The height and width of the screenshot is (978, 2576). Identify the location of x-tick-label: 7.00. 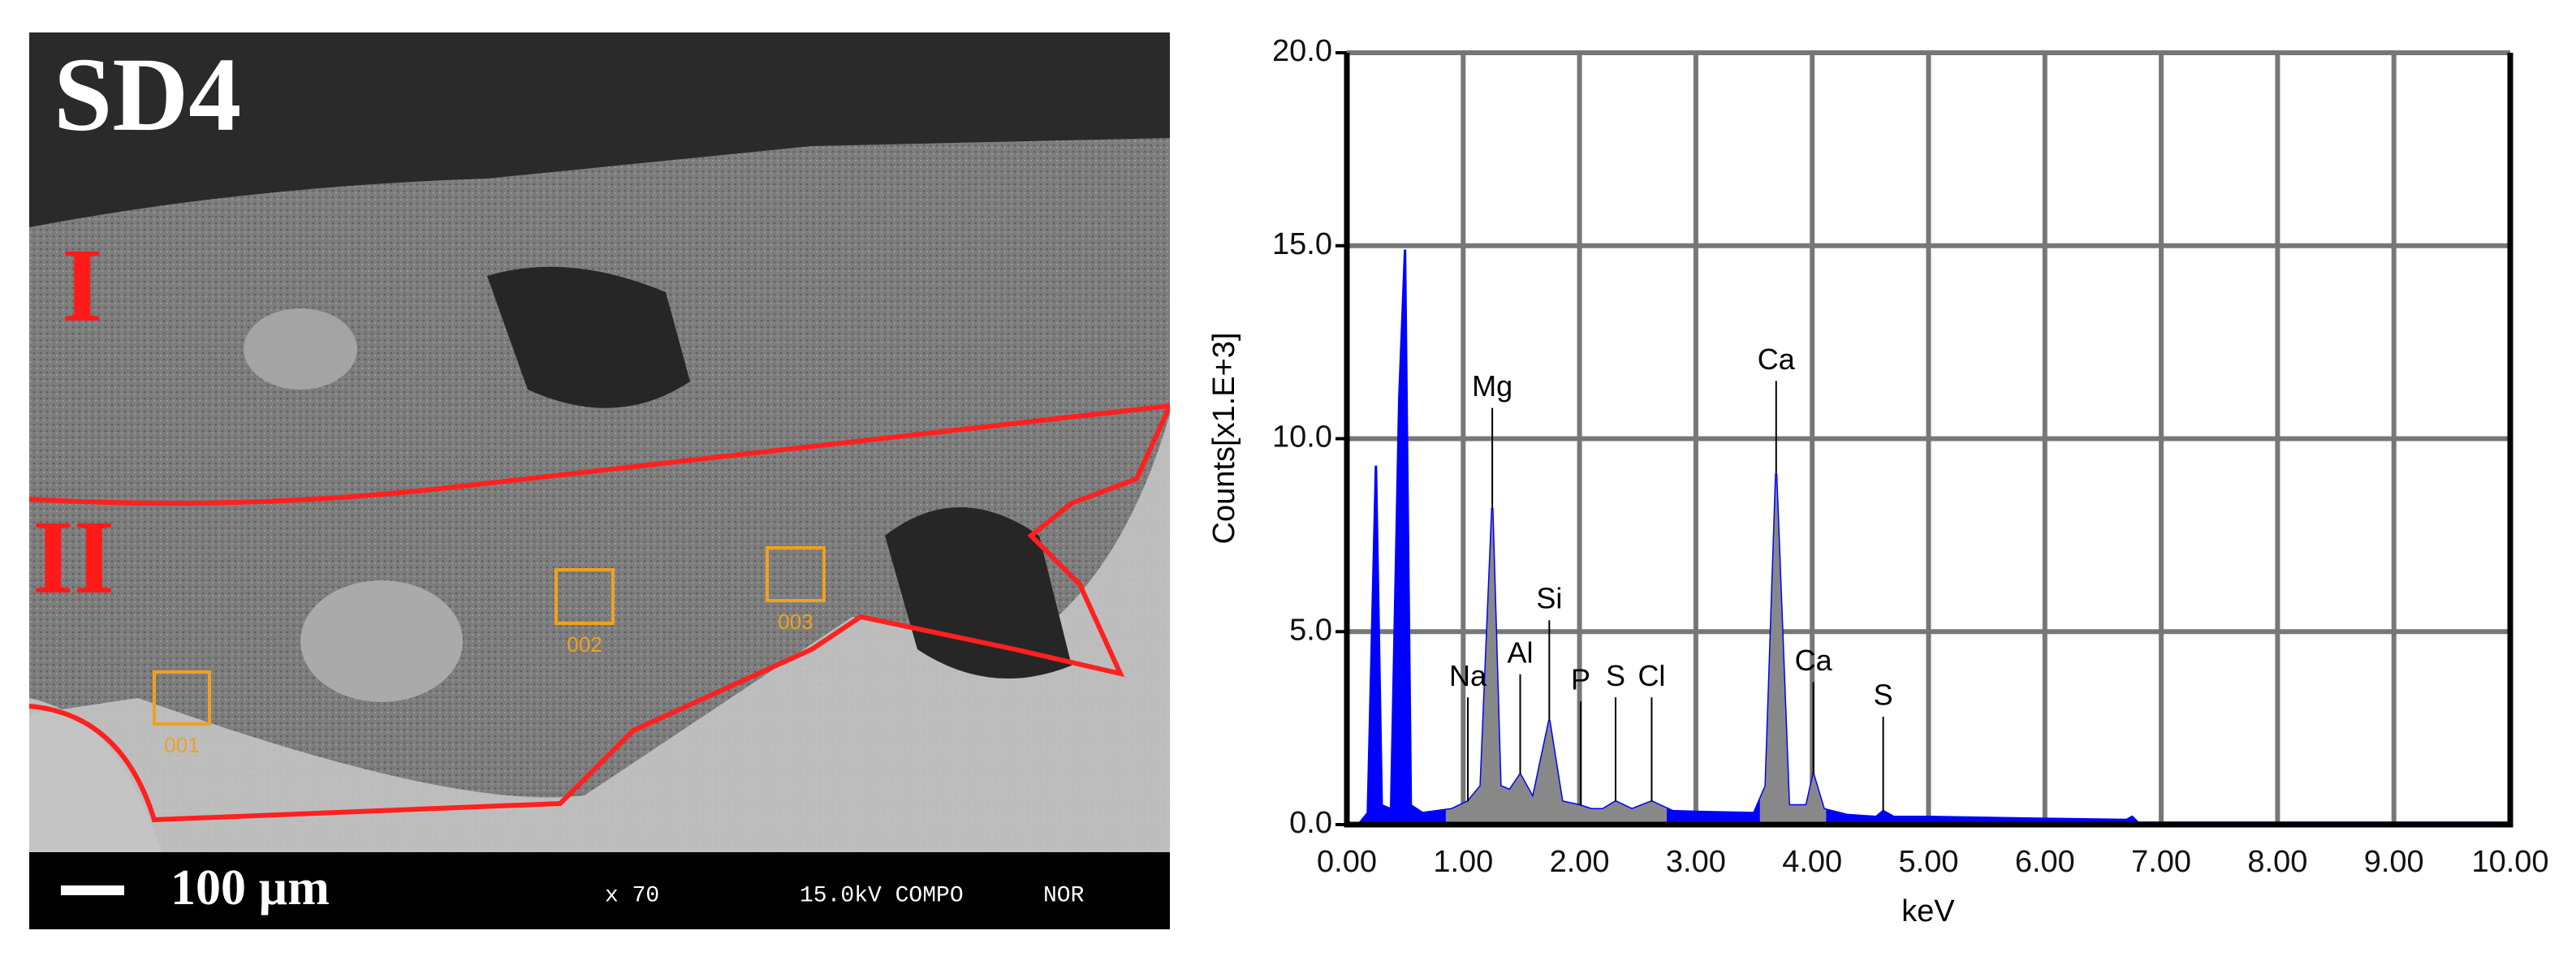
(2161, 862).